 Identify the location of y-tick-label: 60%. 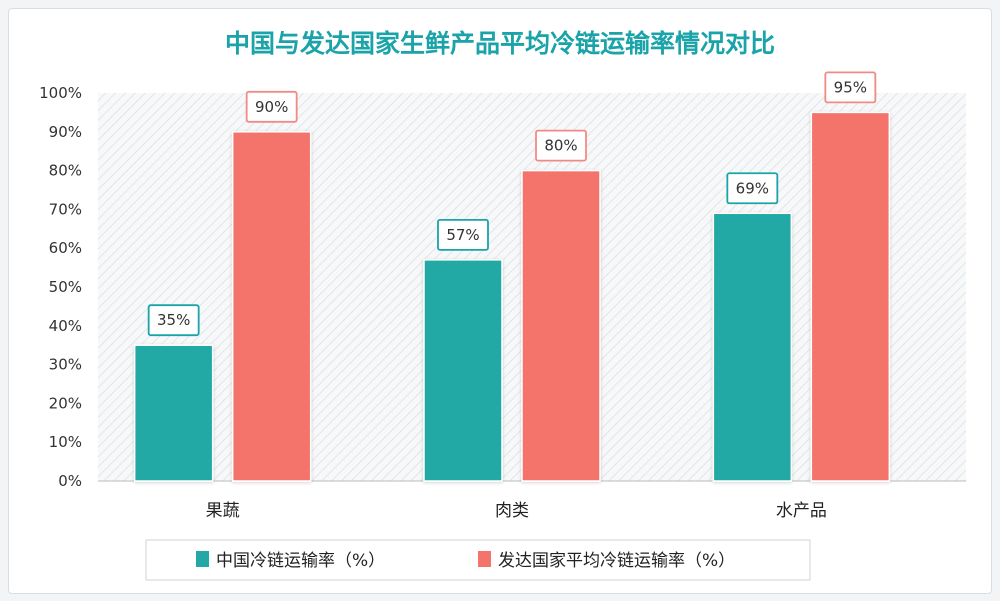
(65, 248).